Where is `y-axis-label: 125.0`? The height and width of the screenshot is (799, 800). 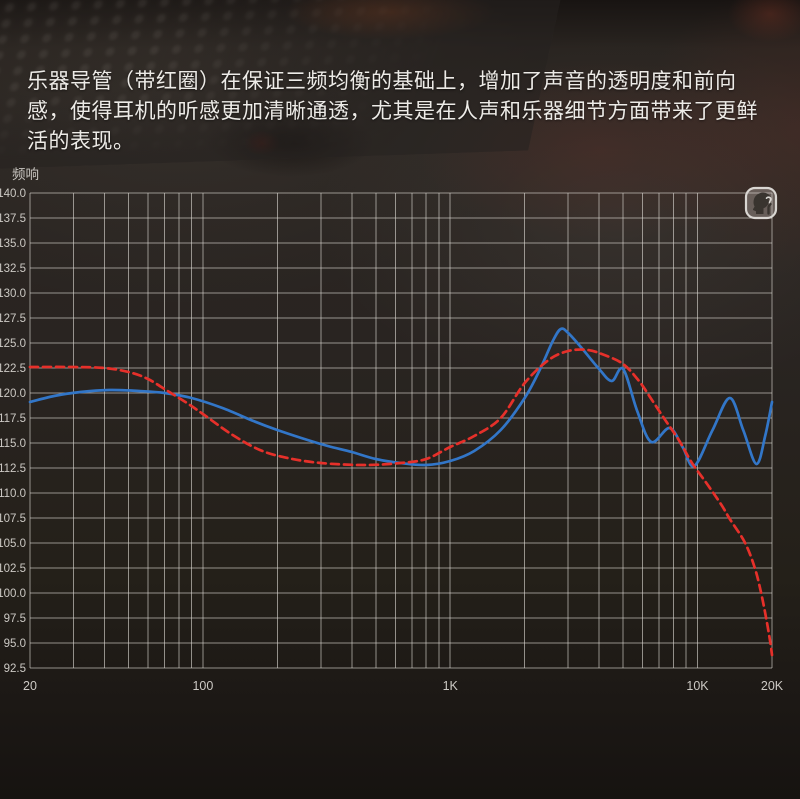
y-axis-label: 125.0 is located at coordinates (13, 344).